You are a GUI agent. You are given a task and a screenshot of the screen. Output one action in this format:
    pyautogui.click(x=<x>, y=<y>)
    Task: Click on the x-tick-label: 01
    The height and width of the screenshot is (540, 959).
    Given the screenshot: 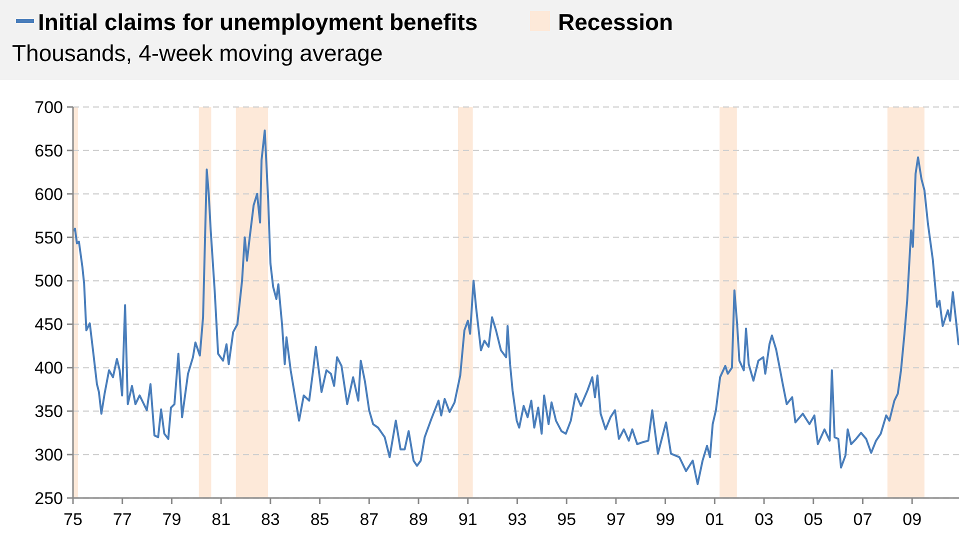 What is the action you would take?
    pyautogui.click(x=714, y=519)
    